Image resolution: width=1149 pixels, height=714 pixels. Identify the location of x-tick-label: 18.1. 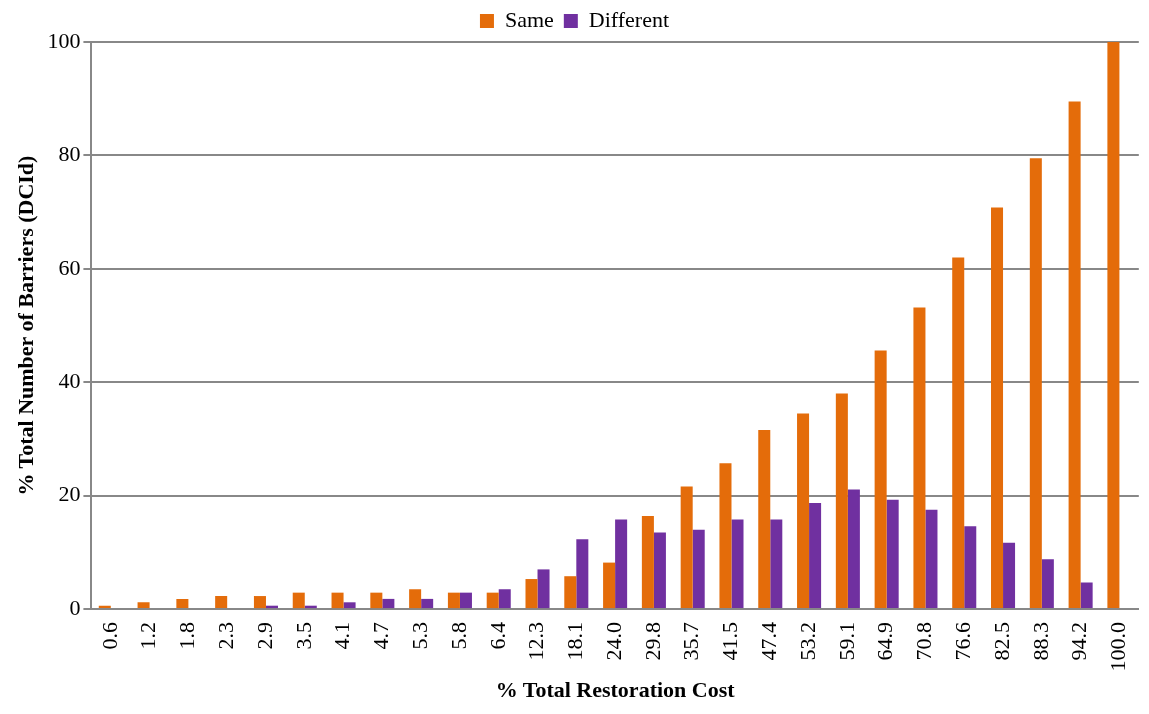
(575, 641).